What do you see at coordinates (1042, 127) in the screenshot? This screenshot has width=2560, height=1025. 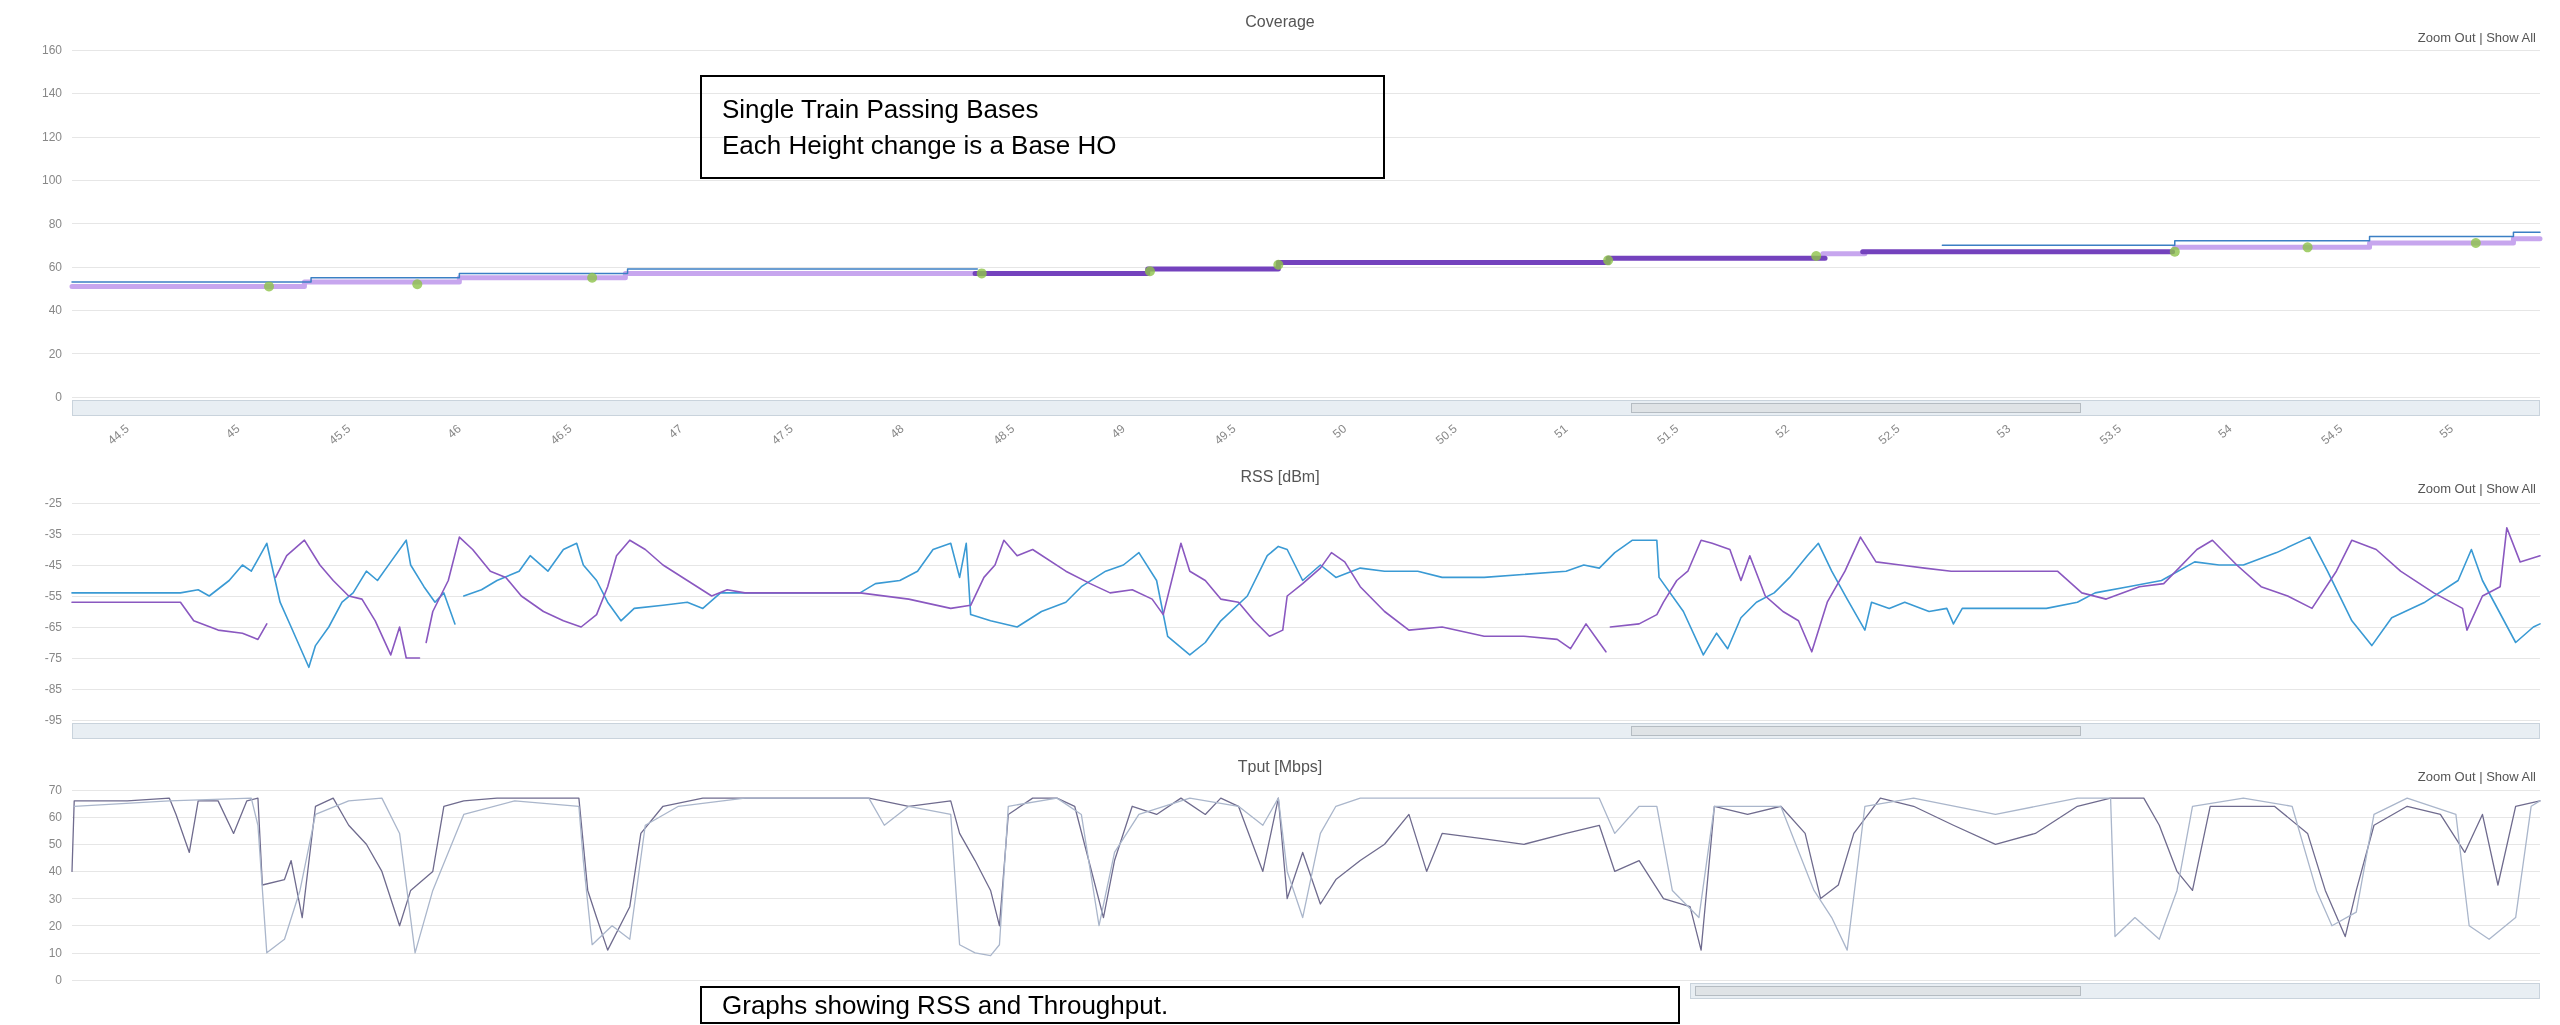 I see `annotation: Single Train Passing Bases Each Height change is a Base HO` at bounding box center [1042, 127].